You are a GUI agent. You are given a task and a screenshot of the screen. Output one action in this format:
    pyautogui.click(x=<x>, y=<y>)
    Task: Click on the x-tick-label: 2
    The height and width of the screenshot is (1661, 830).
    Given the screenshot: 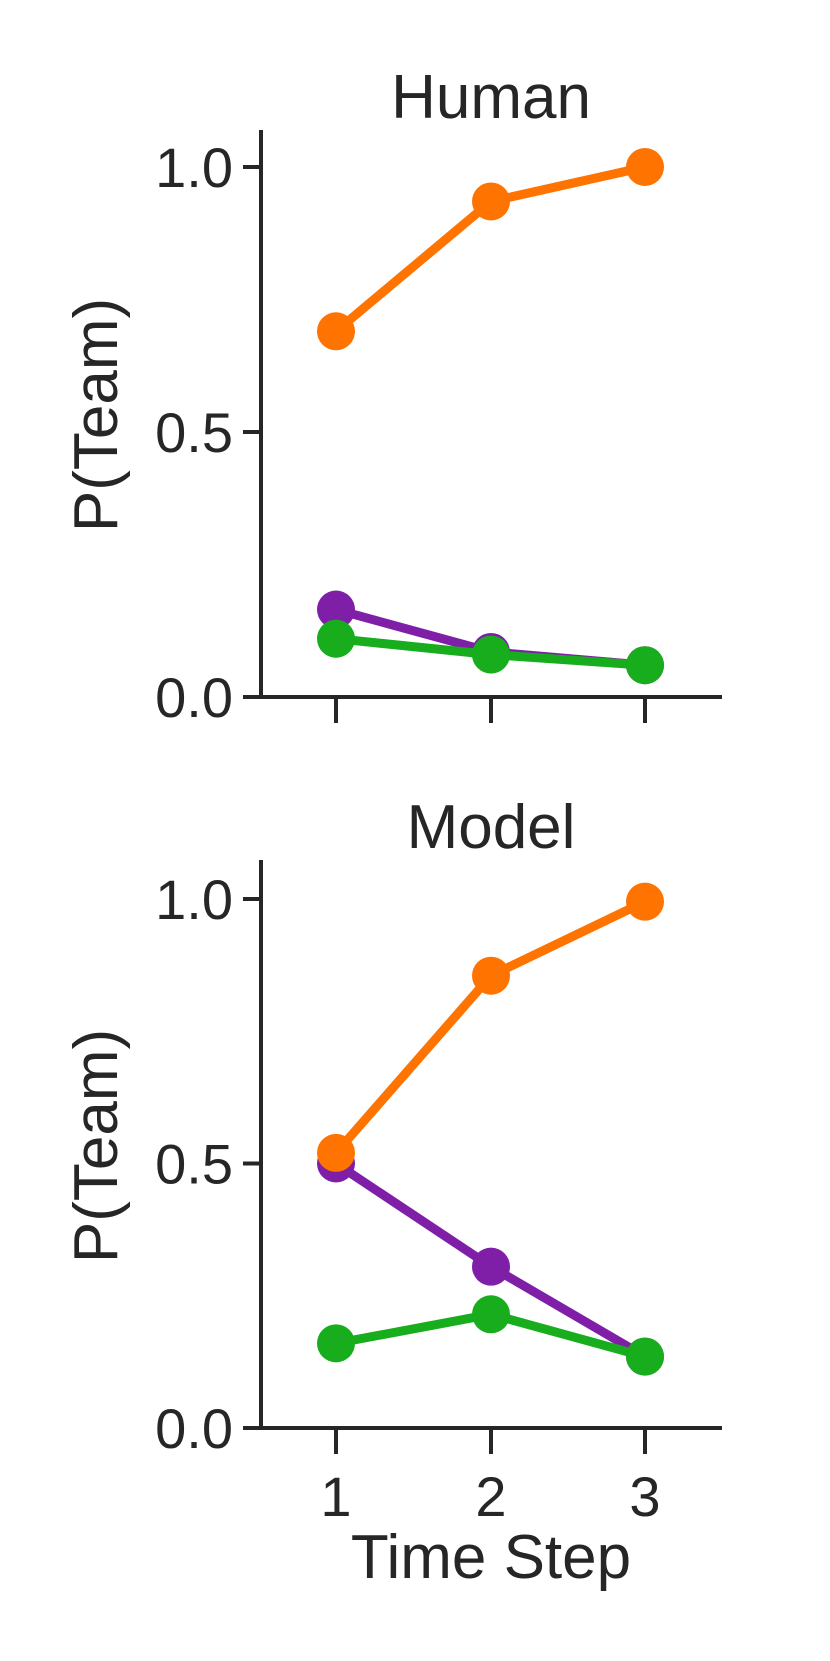 What is the action you would take?
    pyautogui.click(x=490, y=1496)
    